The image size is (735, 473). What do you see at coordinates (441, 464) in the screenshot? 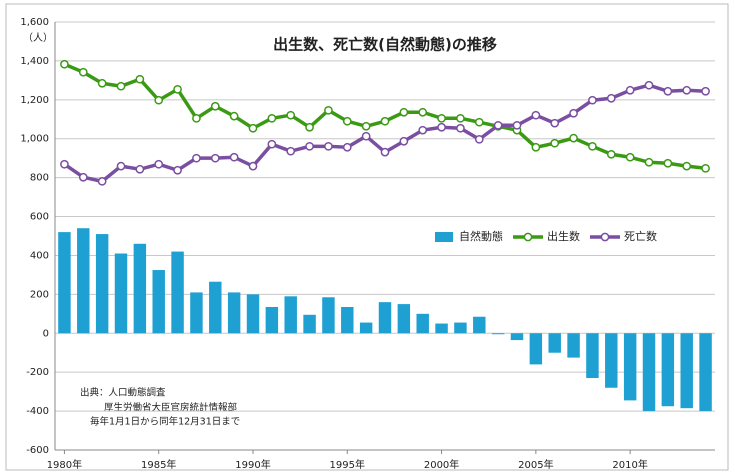
I see `x-tick-label: 2000年` at bounding box center [441, 464].